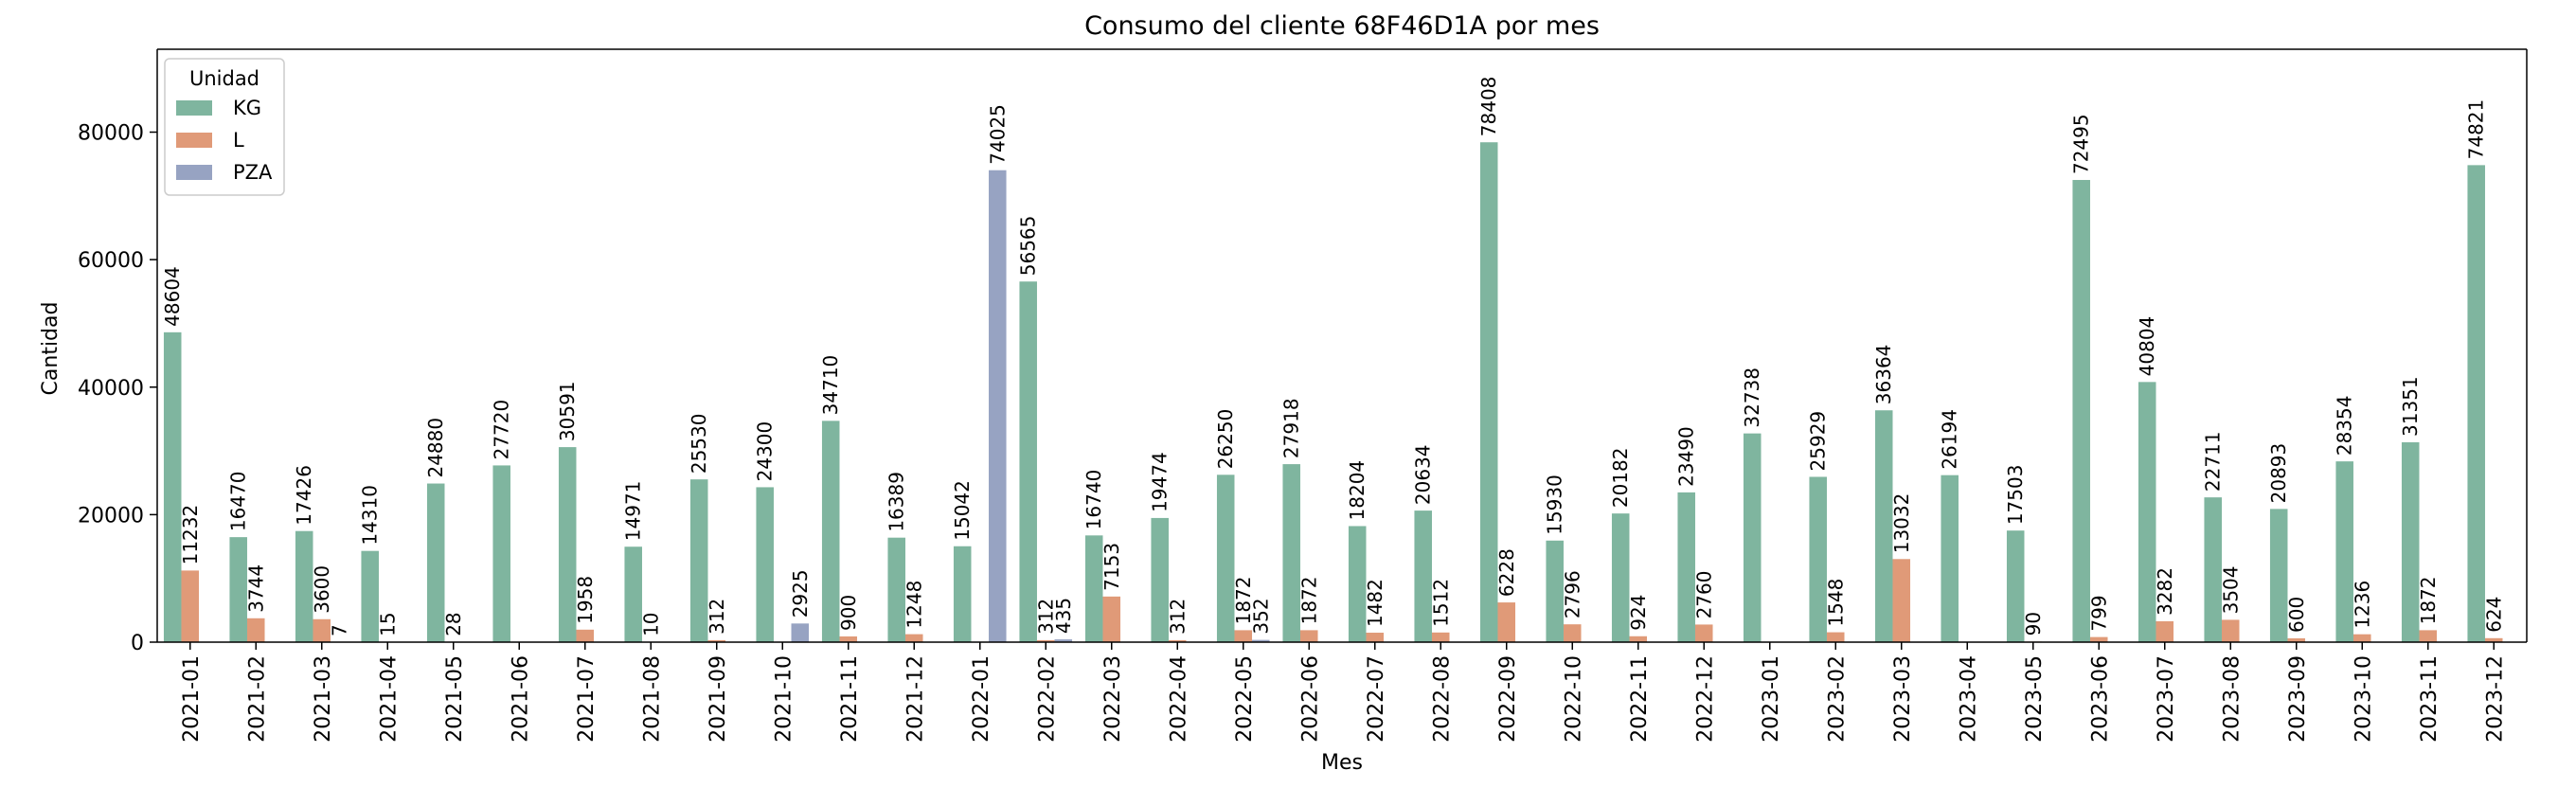 Image resolution: width=2576 pixels, height=788 pixels. I want to click on data-label-l-2023-08: 3504, so click(2230, 590).